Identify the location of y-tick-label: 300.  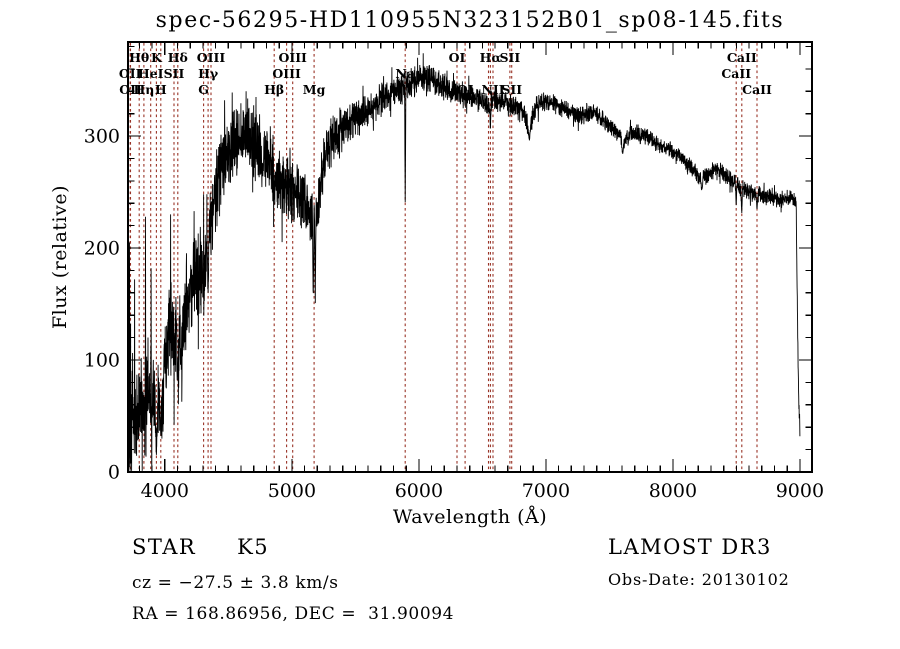
(102, 137).